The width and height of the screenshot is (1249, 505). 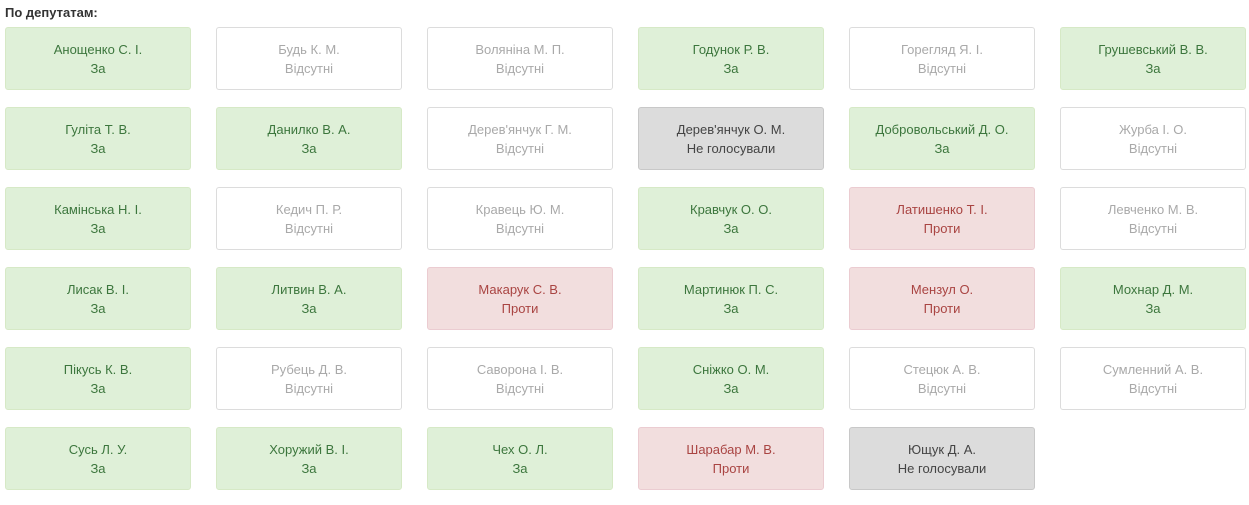 What do you see at coordinates (520, 449) in the screenshot?
I see `deputy-name: Чех О. Л.` at bounding box center [520, 449].